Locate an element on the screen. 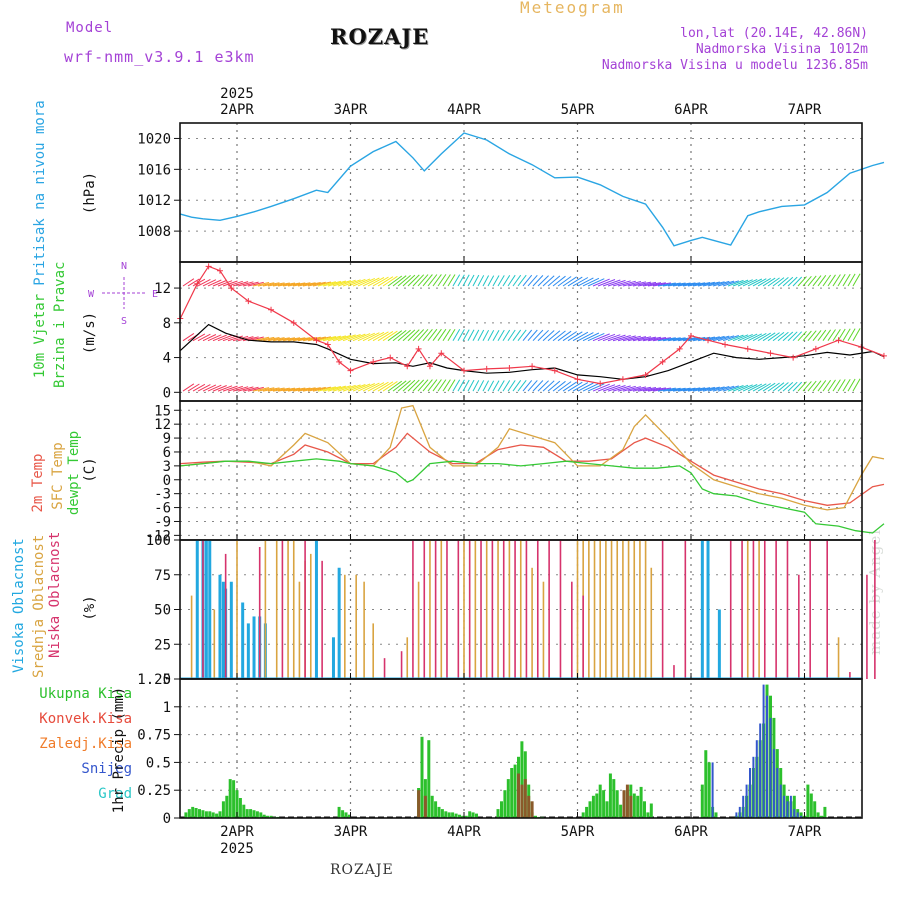 The height and width of the screenshot is (900, 900). bottom-day-label: 4APR is located at coordinates (464, 832).